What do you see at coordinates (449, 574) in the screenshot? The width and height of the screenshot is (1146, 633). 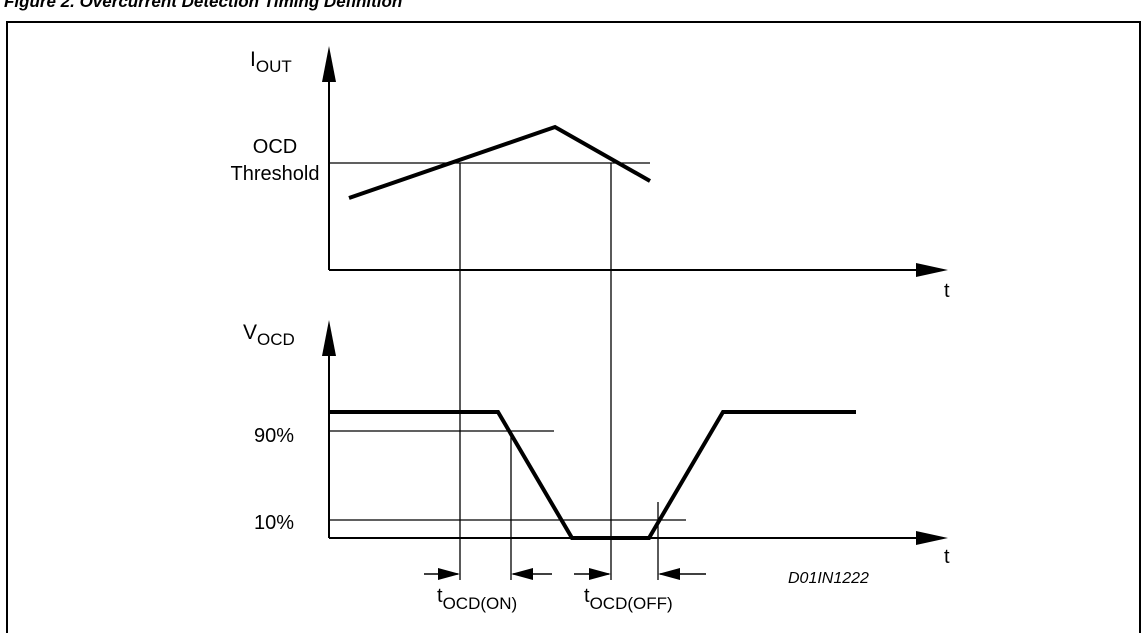 I see `ocd-on-dim-left-arrowhead` at bounding box center [449, 574].